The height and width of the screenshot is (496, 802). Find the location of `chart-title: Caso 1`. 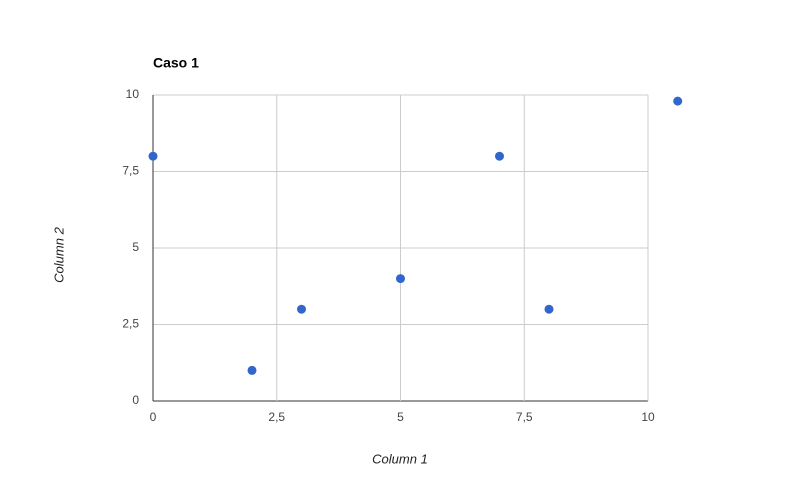

chart-title: Caso 1 is located at coordinates (176, 63).